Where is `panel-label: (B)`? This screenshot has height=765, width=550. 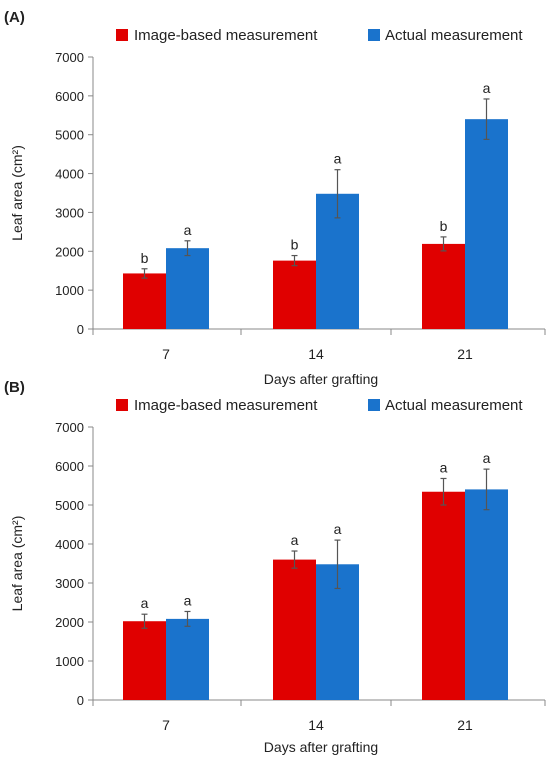
panel-label: (B) is located at coordinates (14, 387).